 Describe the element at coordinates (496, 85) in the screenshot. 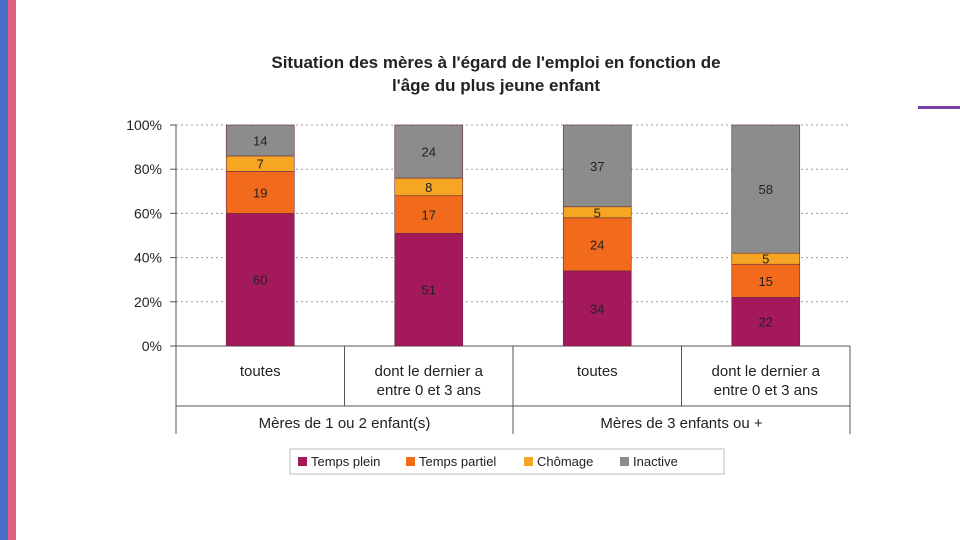

I see `chart-title-line-2: l'âge du plus jeune enfant` at that location.